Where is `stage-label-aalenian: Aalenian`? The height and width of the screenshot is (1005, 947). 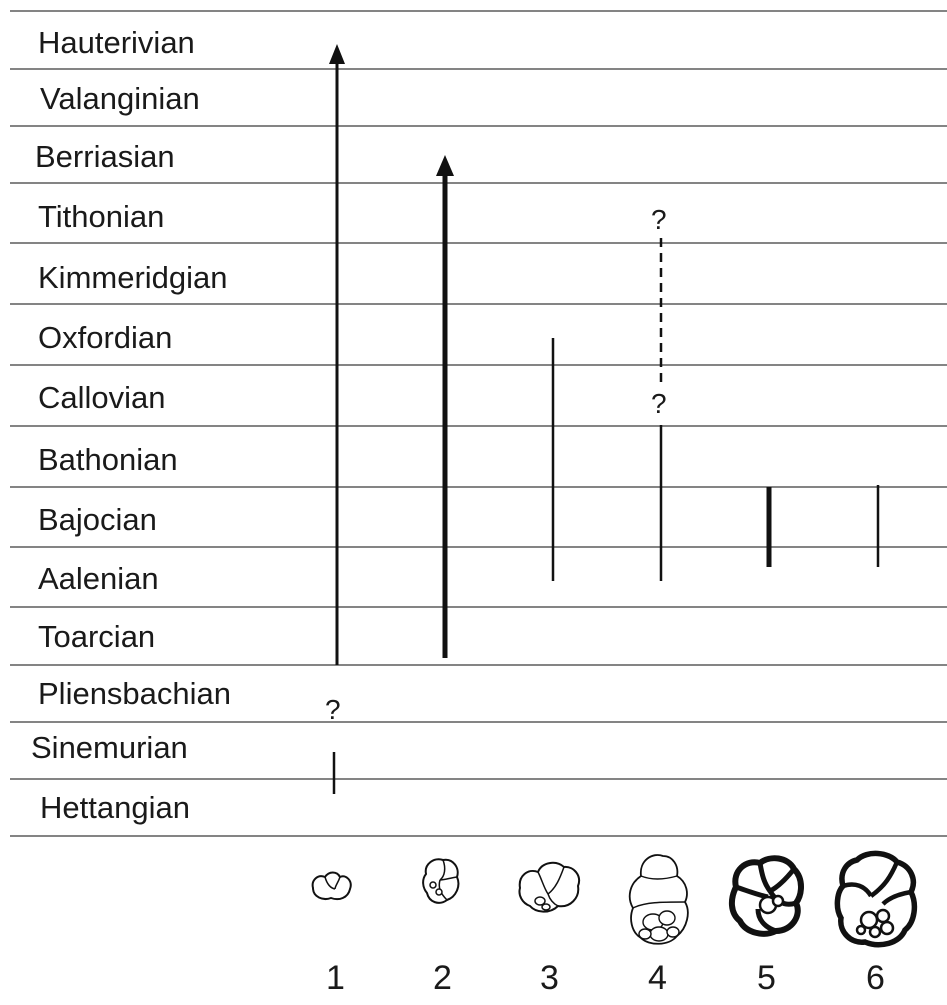 stage-label-aalenian: Aalenian is located at coordinates (98, 578).